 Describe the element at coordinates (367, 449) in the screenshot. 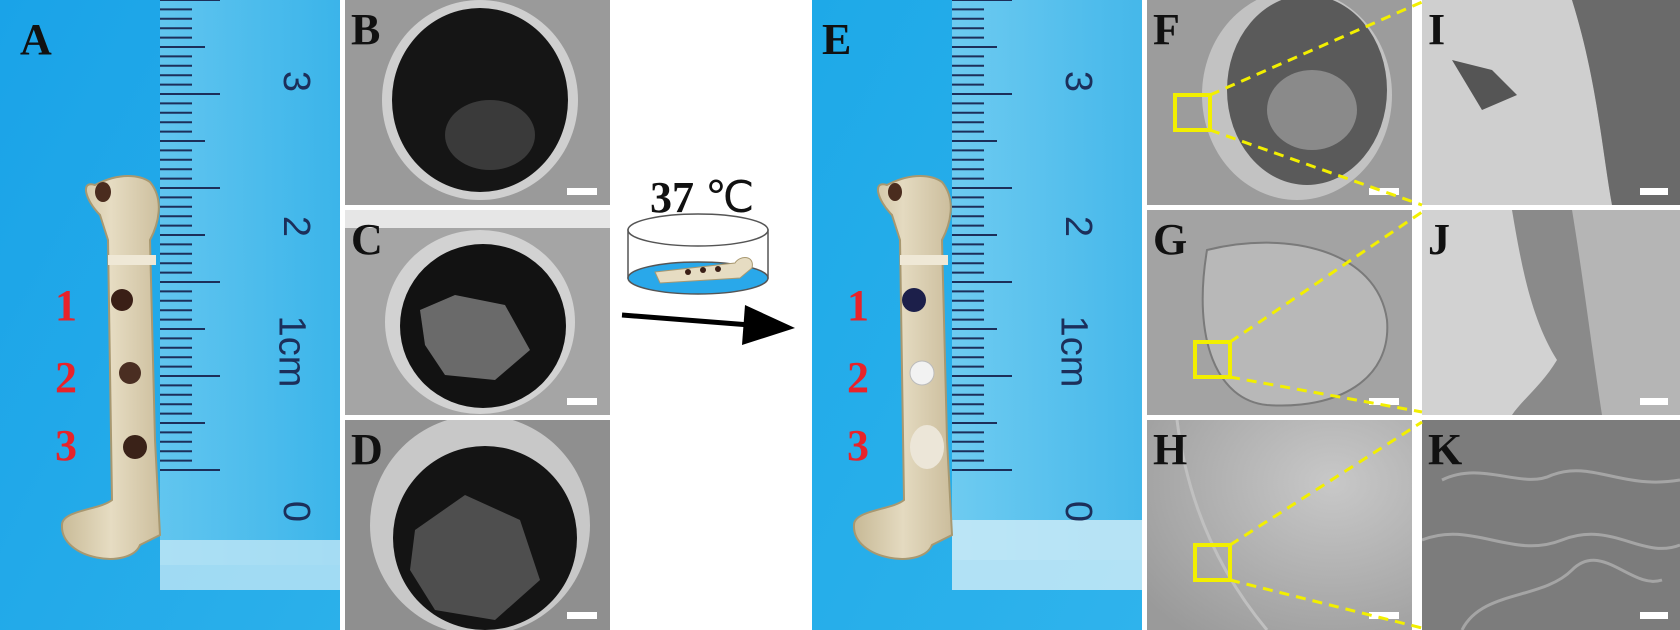

I see `panel-d-label: D` at that location.